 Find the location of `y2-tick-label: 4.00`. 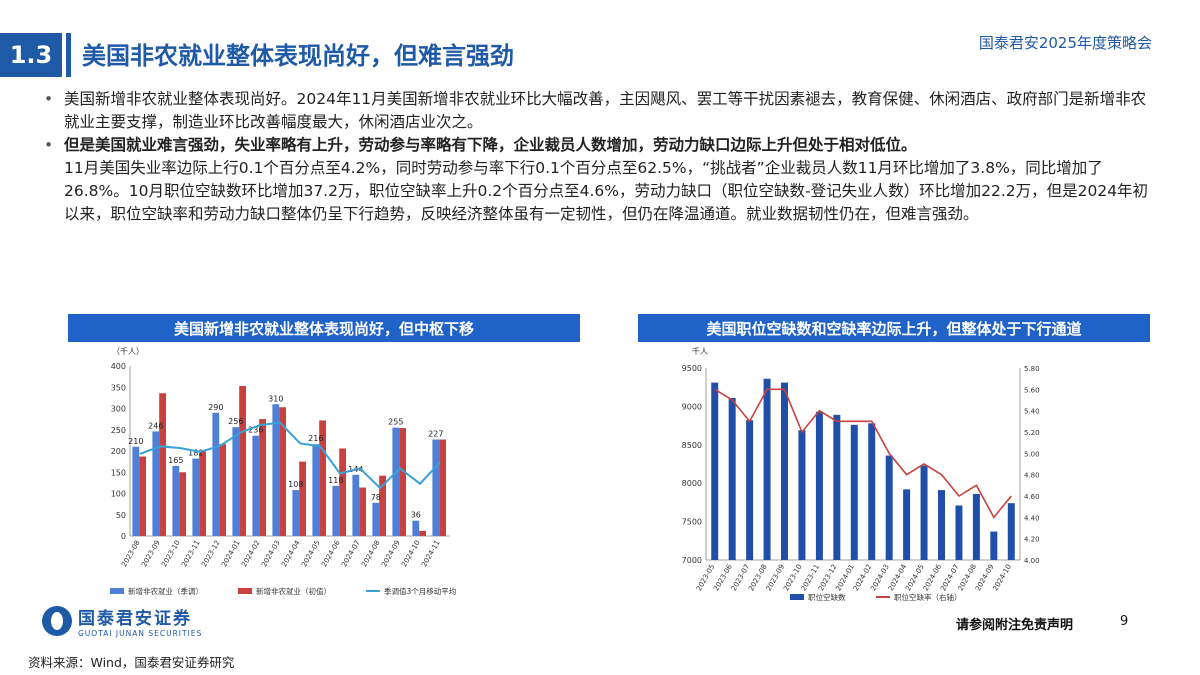

y2-tick-label: 4.00 is located at coordinates (1032, 561).